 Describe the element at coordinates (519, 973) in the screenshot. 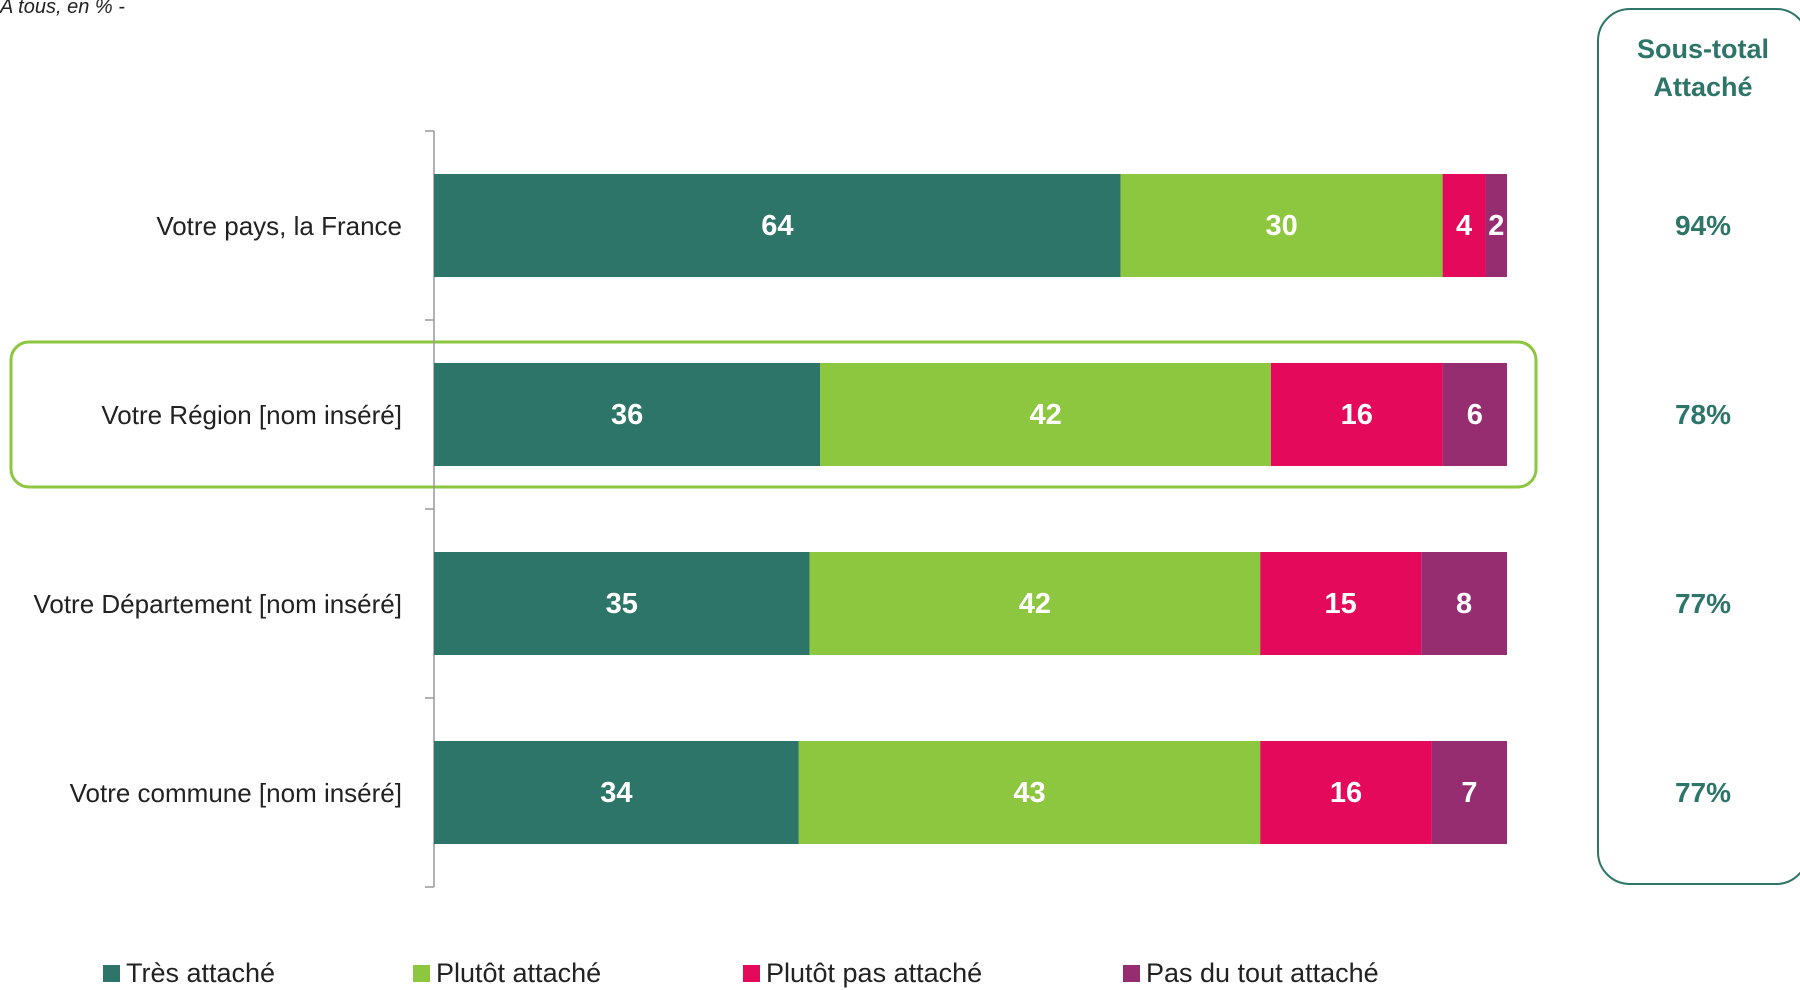

I see `legend-label: Plutôt attaché` at that location.